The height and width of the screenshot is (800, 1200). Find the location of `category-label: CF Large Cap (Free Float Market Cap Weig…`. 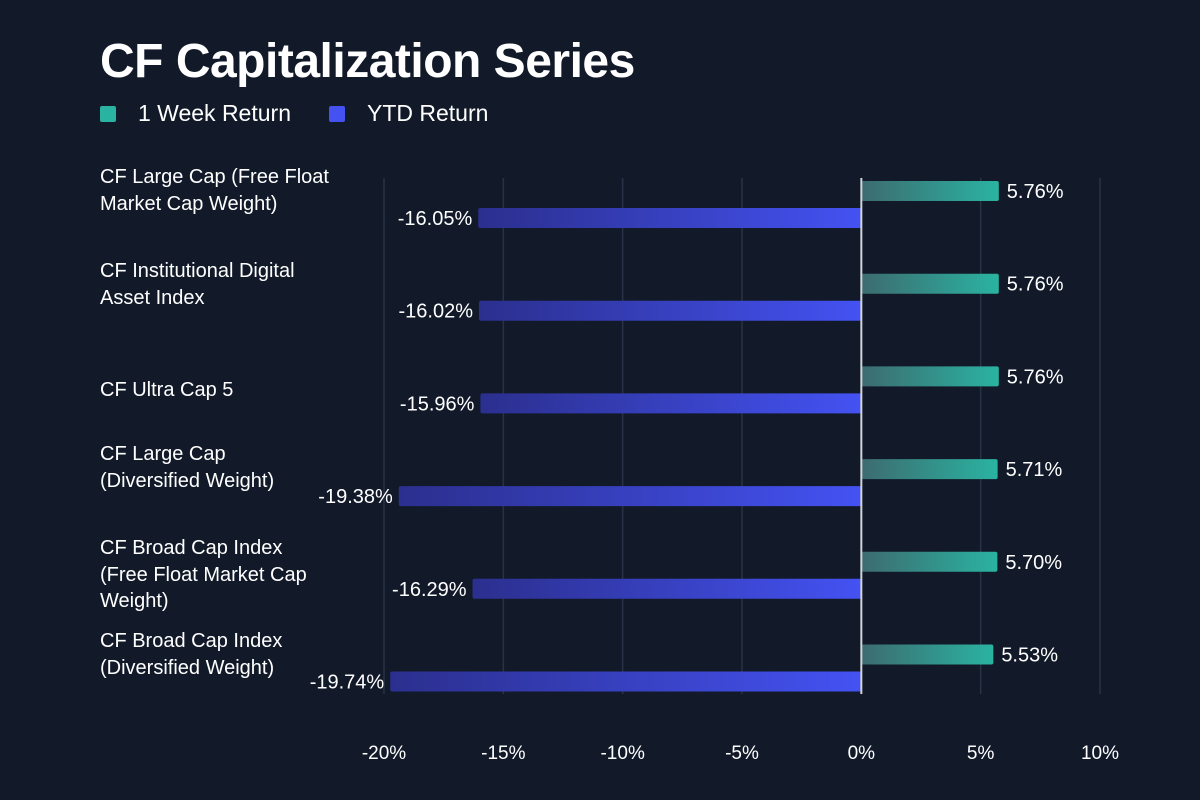

category-label: CF Large Cap (Free Float Market Cap Weig… is located at coordinates (214, 190).